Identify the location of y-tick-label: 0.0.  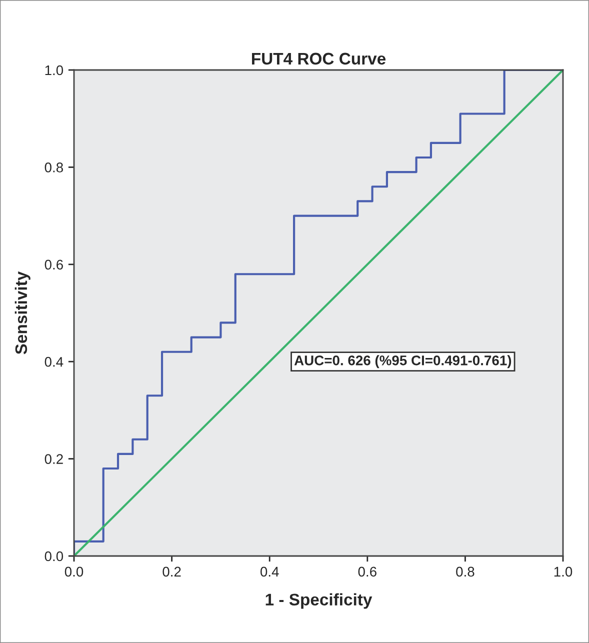
(54, 556).